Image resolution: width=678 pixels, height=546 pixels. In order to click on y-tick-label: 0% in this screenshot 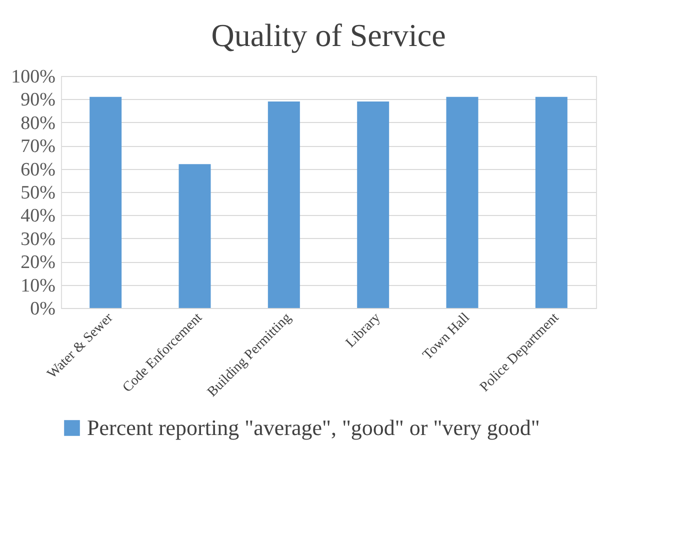, I will do `click(43, 309)`.